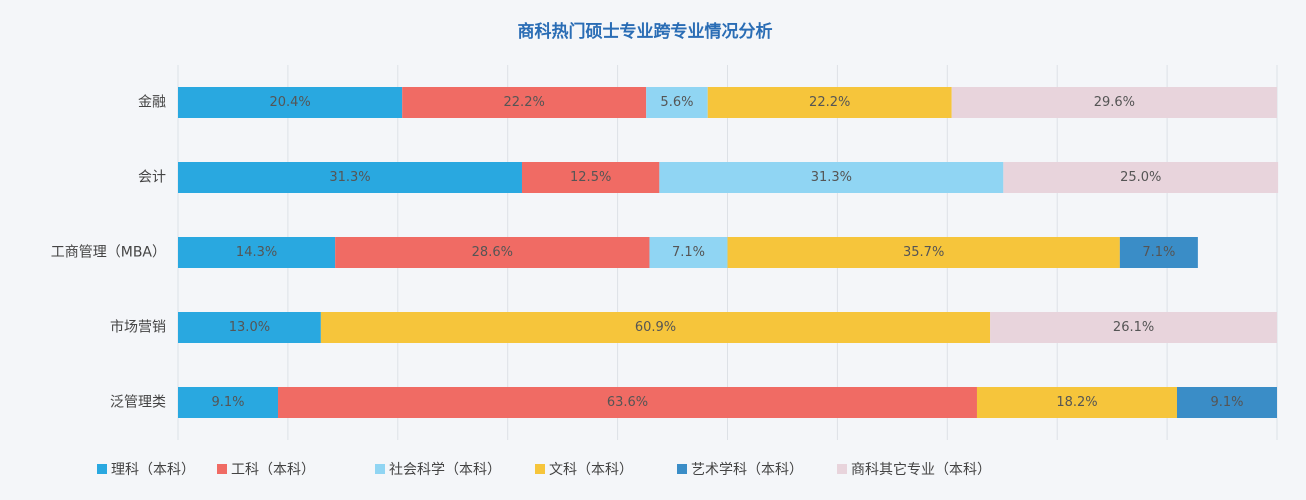 This screenshot has height=500, width=1306. I want to click on data-label: 13.0%, so click(249, 327).